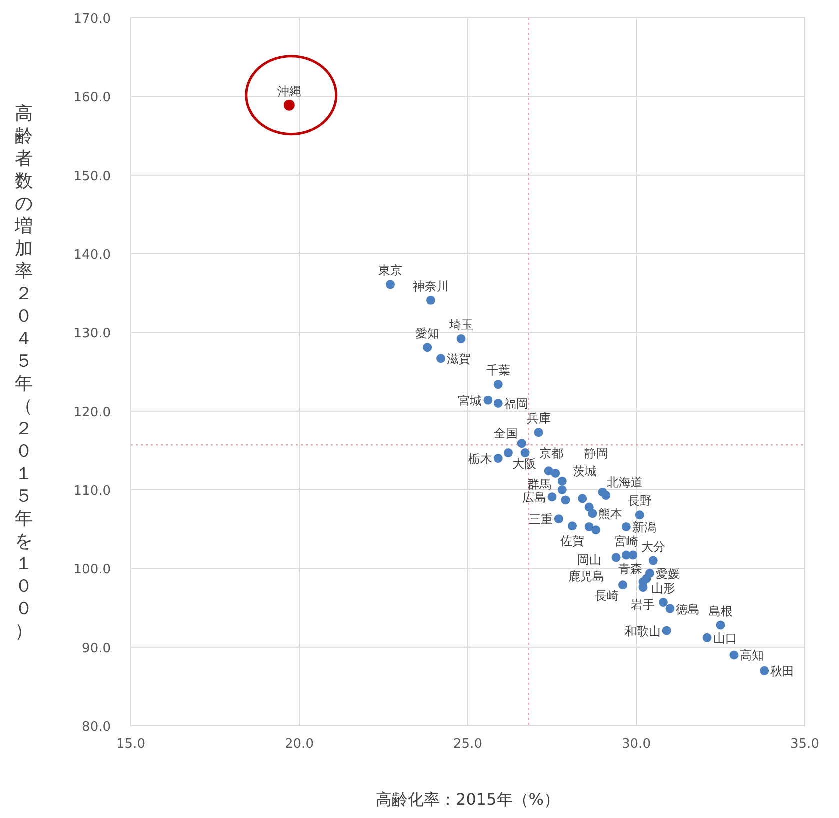 The image size is (839, 818). What do you see at coordinates (461, 325) in the screenshot?
I see `annotation: 埼玉` at bounding box center [461, 325].